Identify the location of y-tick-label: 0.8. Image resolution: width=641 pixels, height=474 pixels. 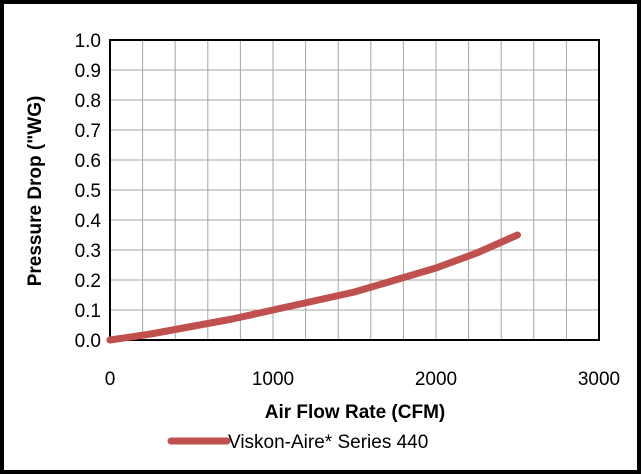
(88, 101).